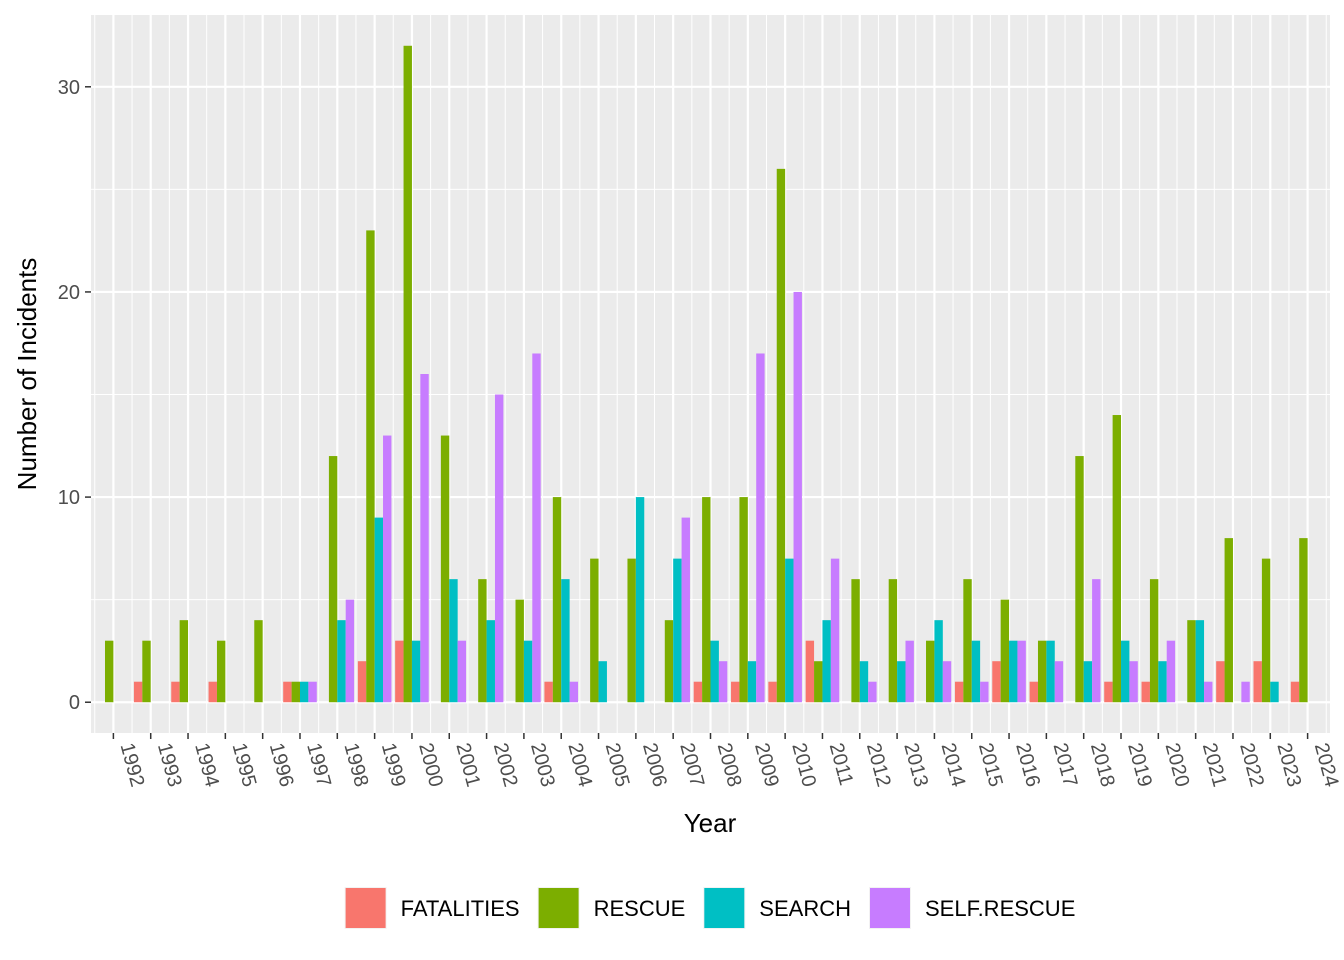 The height and width of the screenshot is (960, 1344). Describe the element at coordinates (453, 641) in the screenshot. I see `bar-search-2001` at that location.